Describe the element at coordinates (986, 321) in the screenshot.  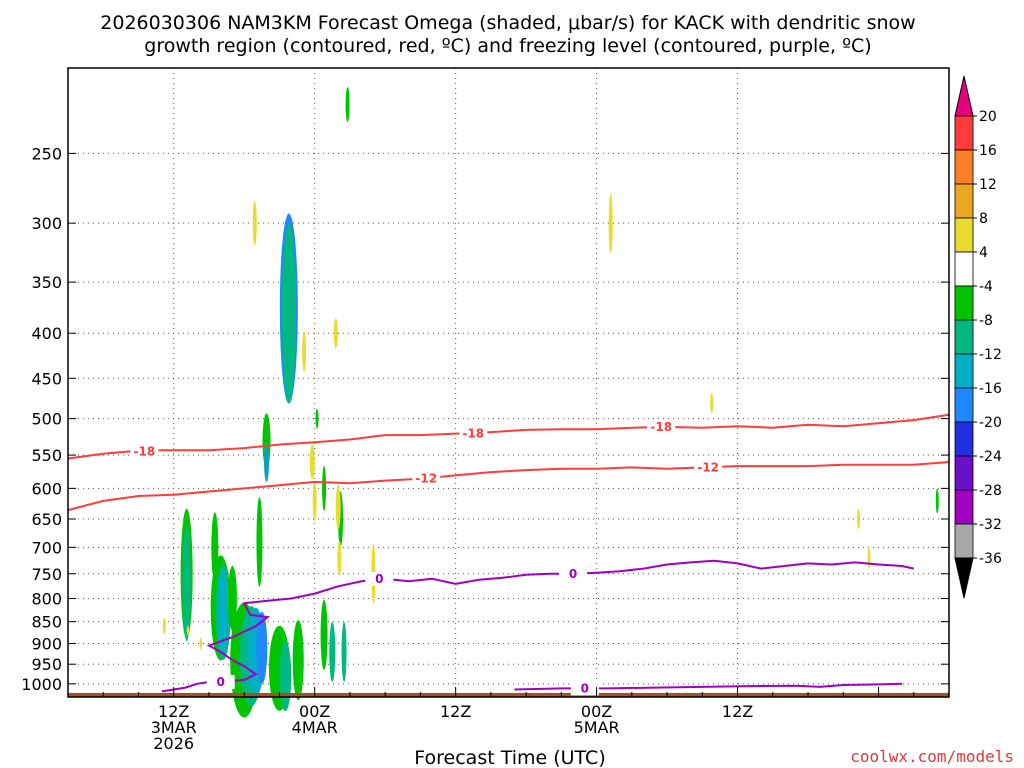
I see `colorbar-label: -8` at that location.